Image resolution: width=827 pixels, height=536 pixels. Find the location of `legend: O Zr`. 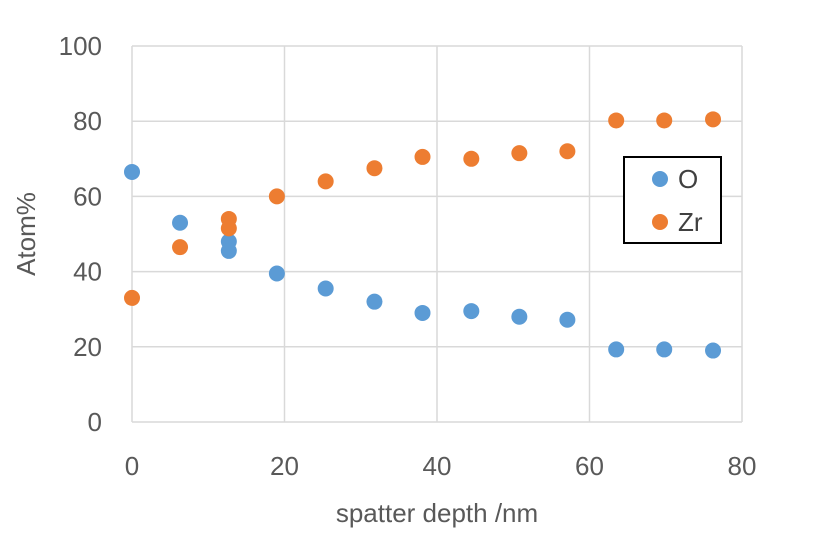

legend: O Zr is located at coordinates (672, 200).